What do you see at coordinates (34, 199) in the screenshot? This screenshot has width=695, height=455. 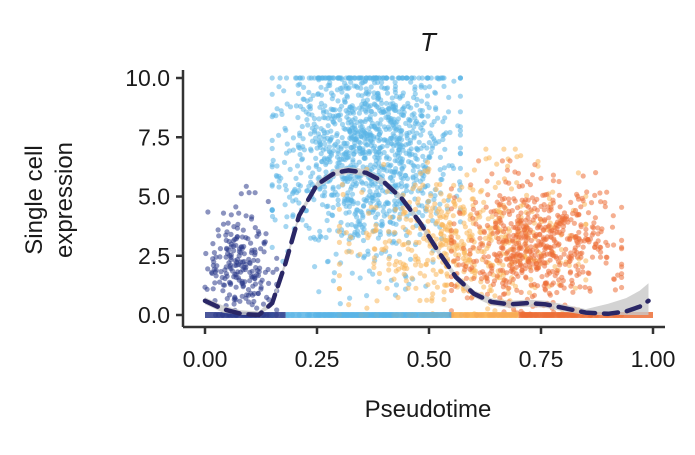 I see `y-axis-title-line-1: Single cell` at bounding box center [34, 199].